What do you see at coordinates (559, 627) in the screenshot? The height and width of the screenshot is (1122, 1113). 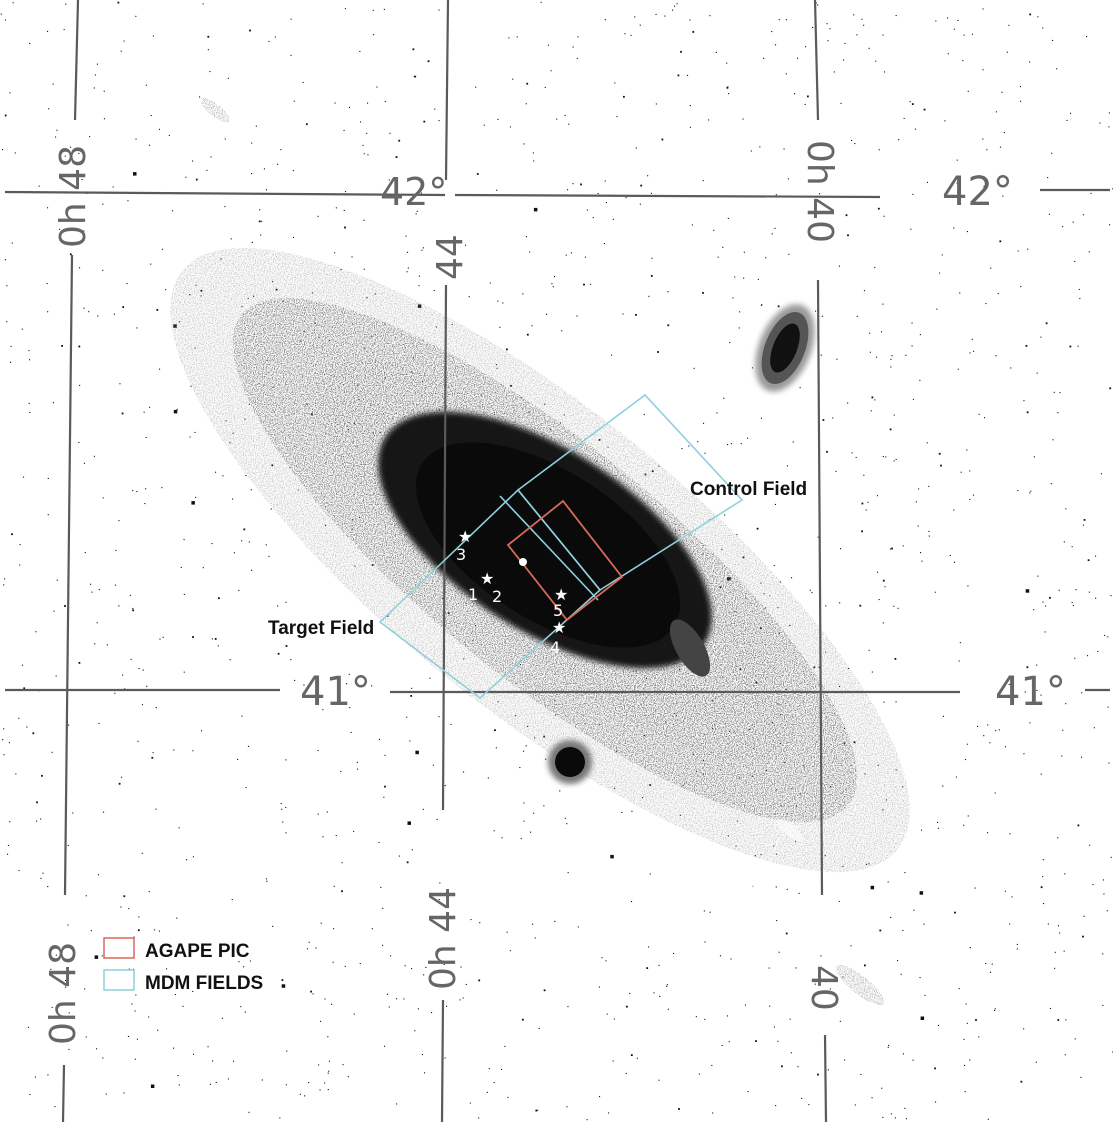 I see `star-marker-4-glyph: ★` at bounding box center [559, 627].